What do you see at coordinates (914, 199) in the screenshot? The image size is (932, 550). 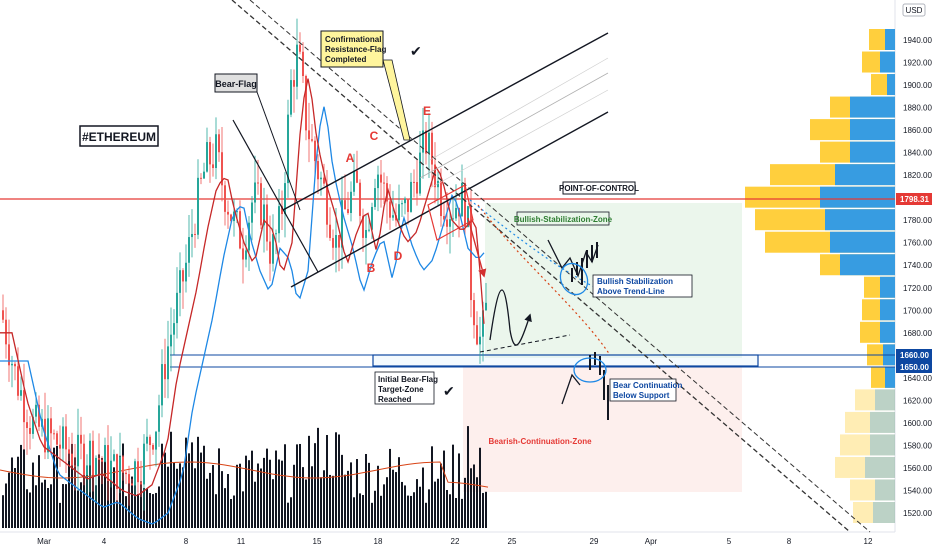 I see `price-badge-label: 1798.31` at bounding box center [914, 199].